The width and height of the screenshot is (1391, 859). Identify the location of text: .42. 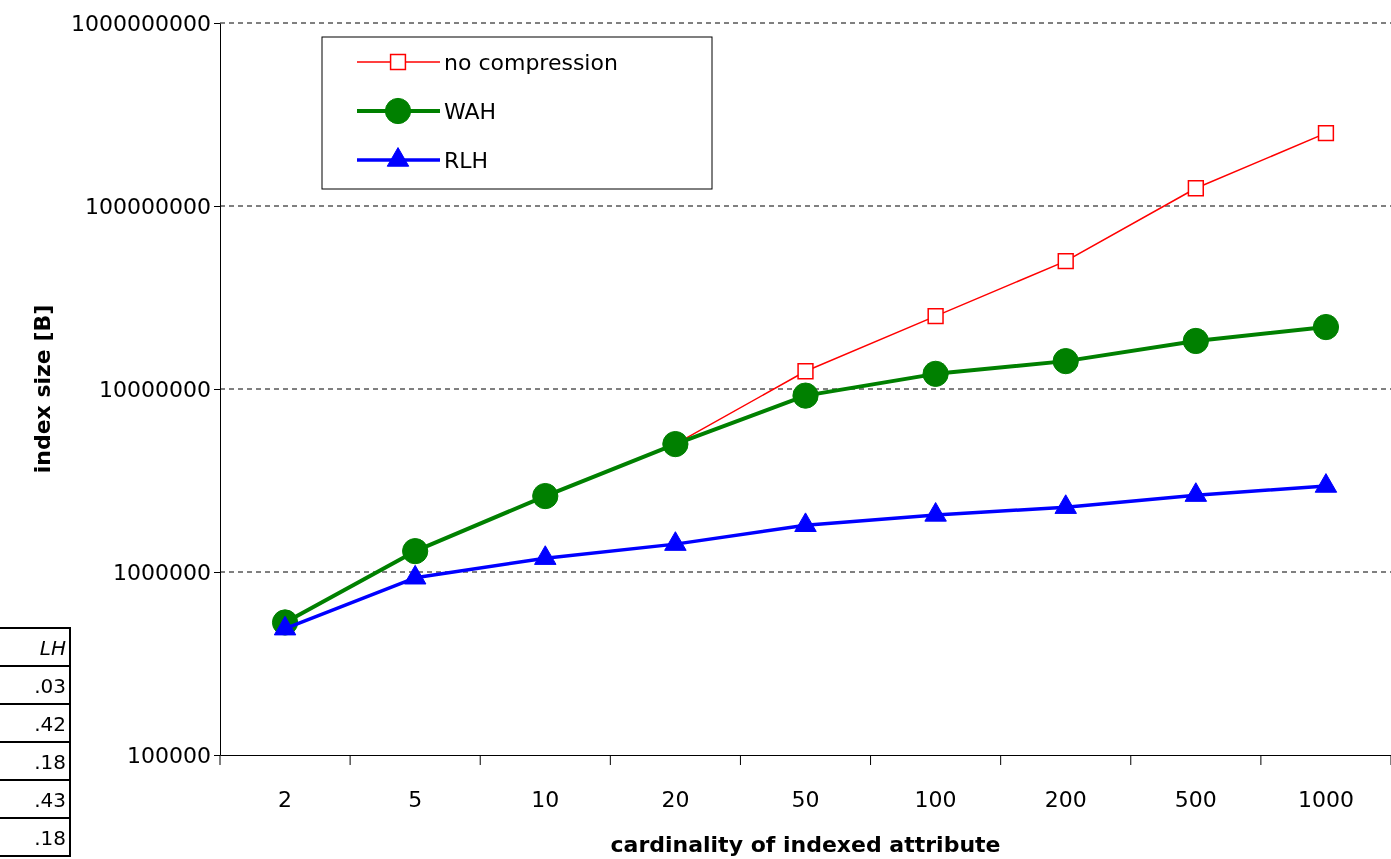
(50, 724).